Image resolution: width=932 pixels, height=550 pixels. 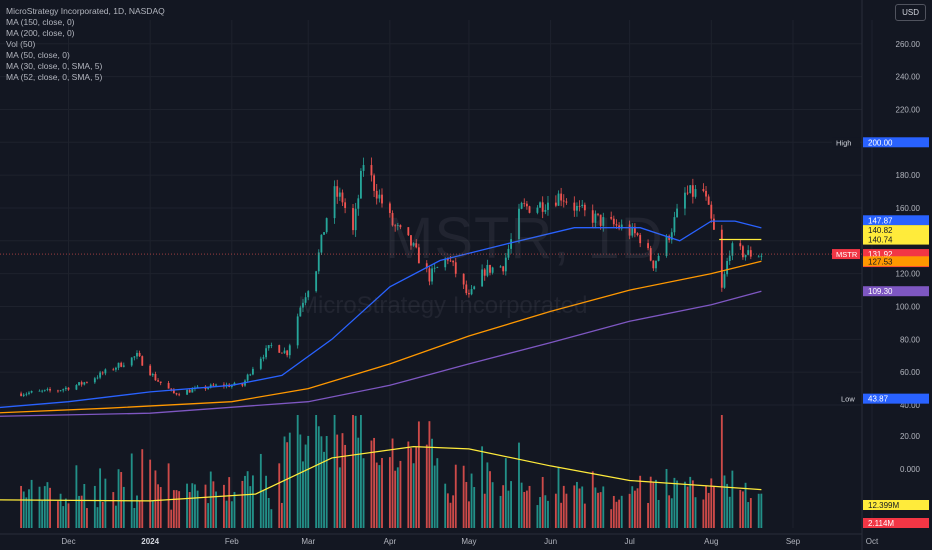 What do you see at coordinates (21, 44) in the screenshot?
I see `legend-volume: Vol (50)` at bounding box center [21, 44].